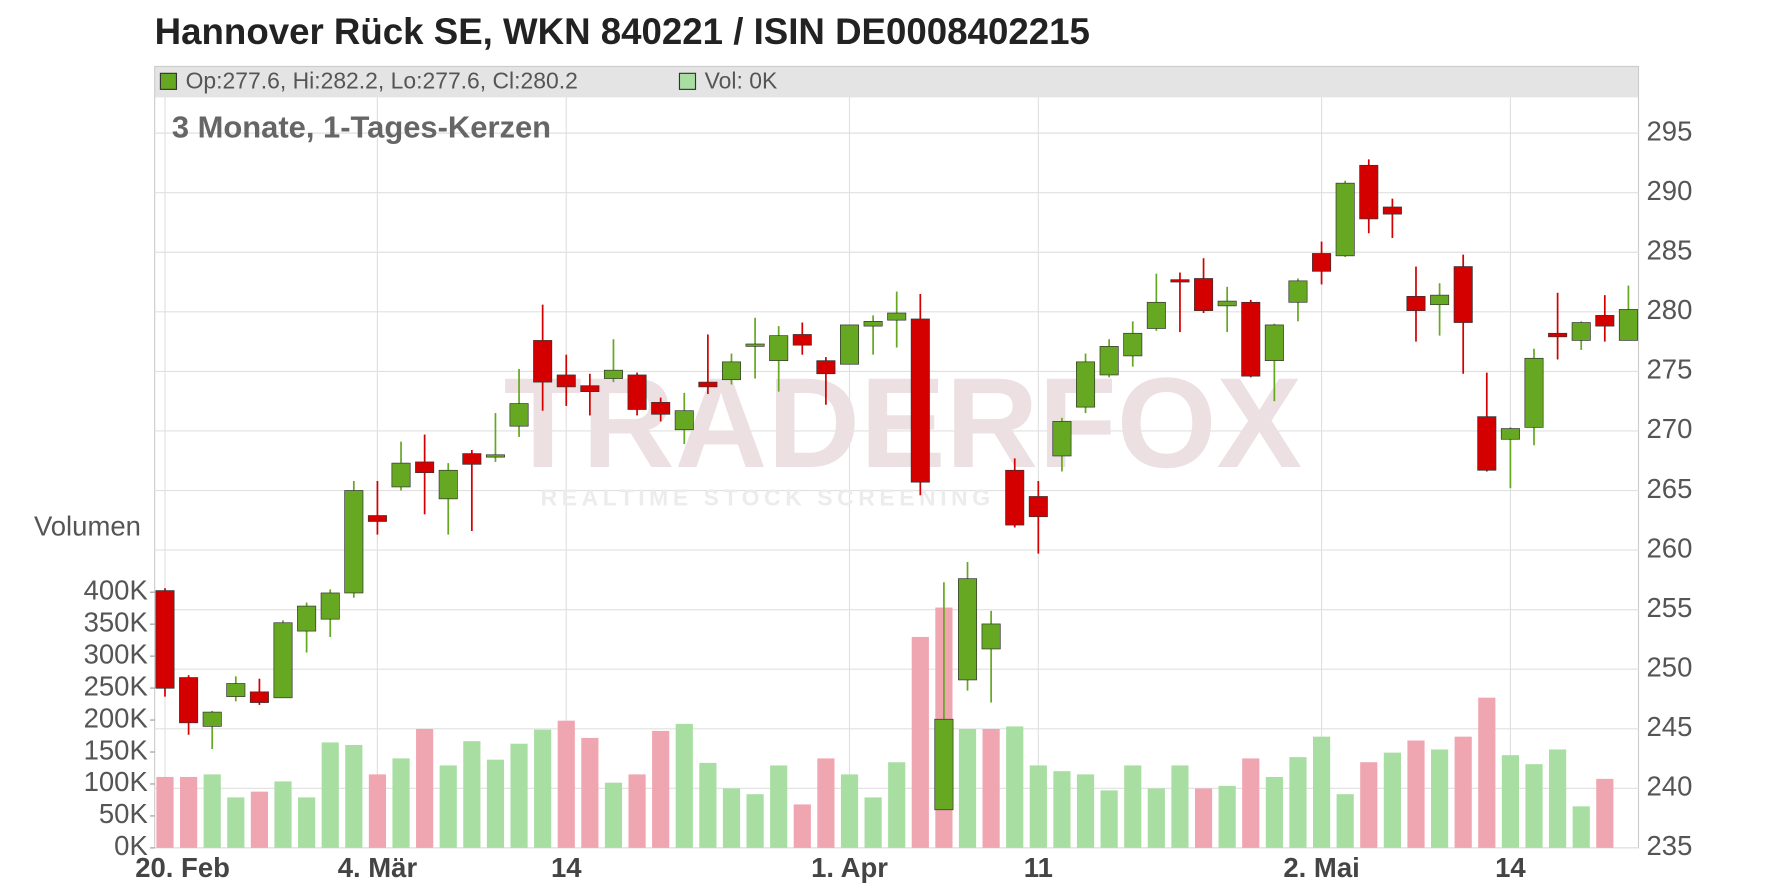 The image size is (1776, 888). I want to click on watermark-tagline: REALTIME STOCK SCREENING, so click(768, 498).